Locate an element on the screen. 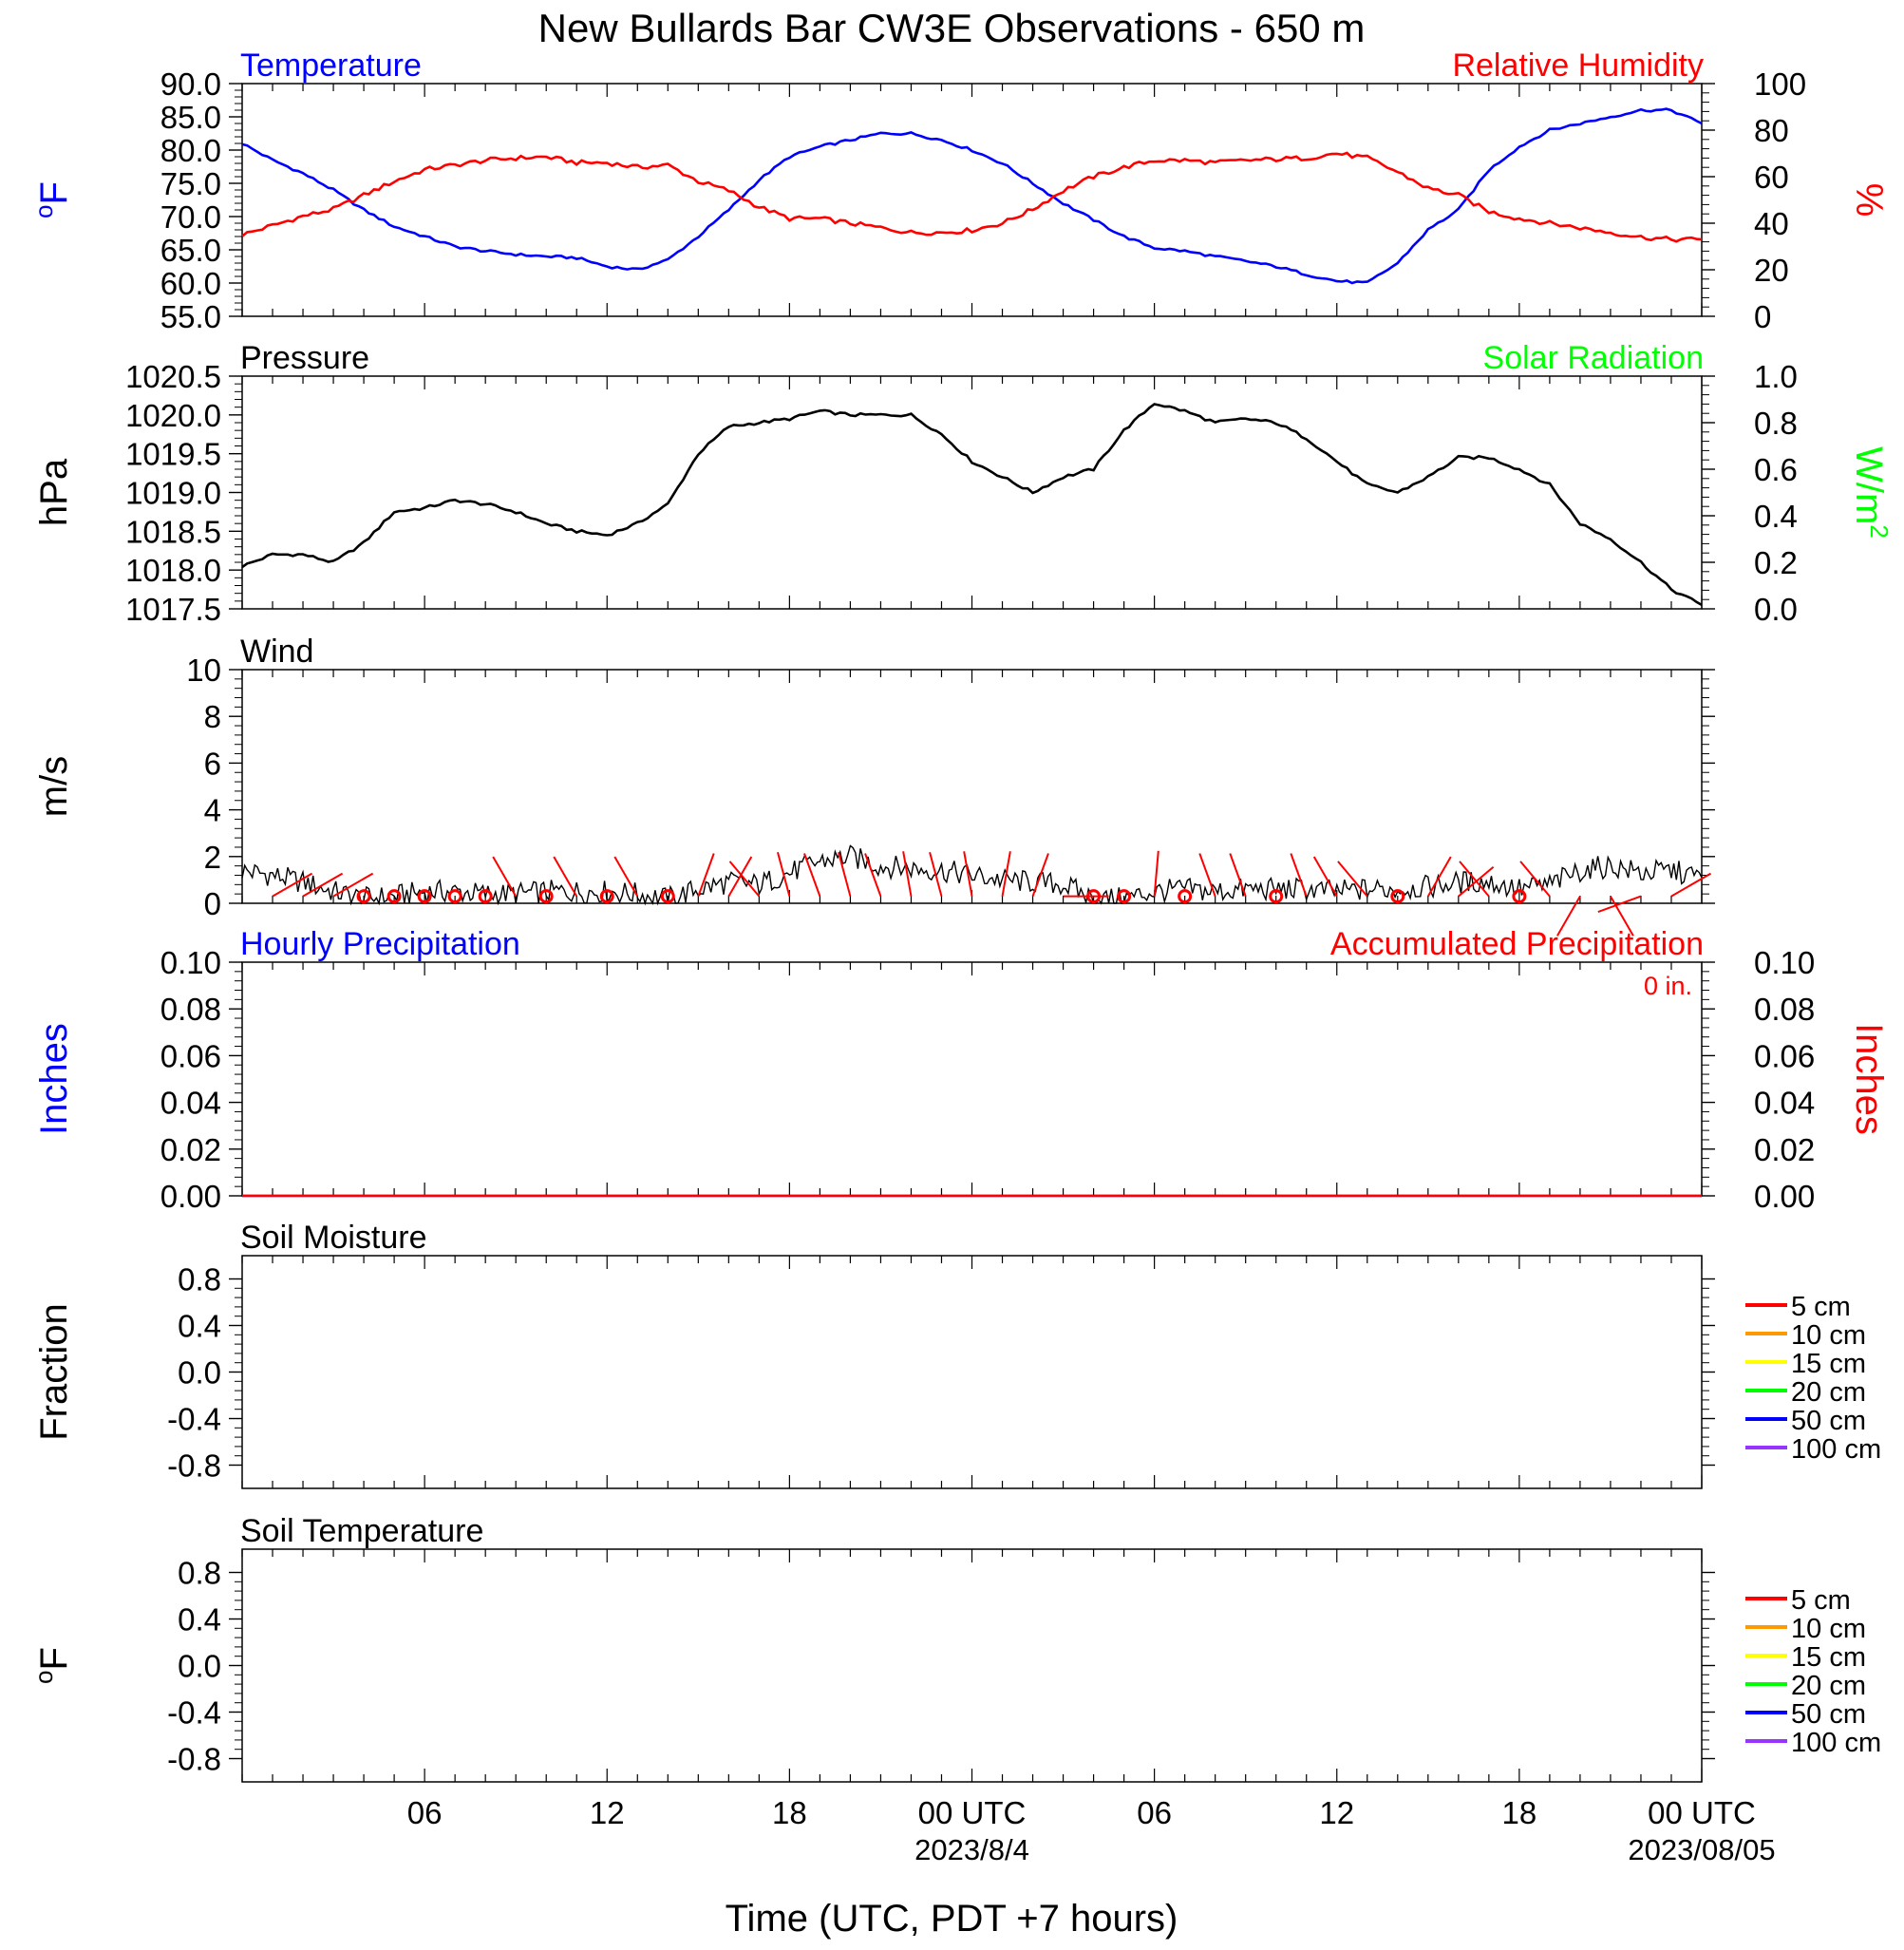 This screenshot has width=1904, height=1950. legend-label: 5 cm is located at coordinates (1821, 1307).